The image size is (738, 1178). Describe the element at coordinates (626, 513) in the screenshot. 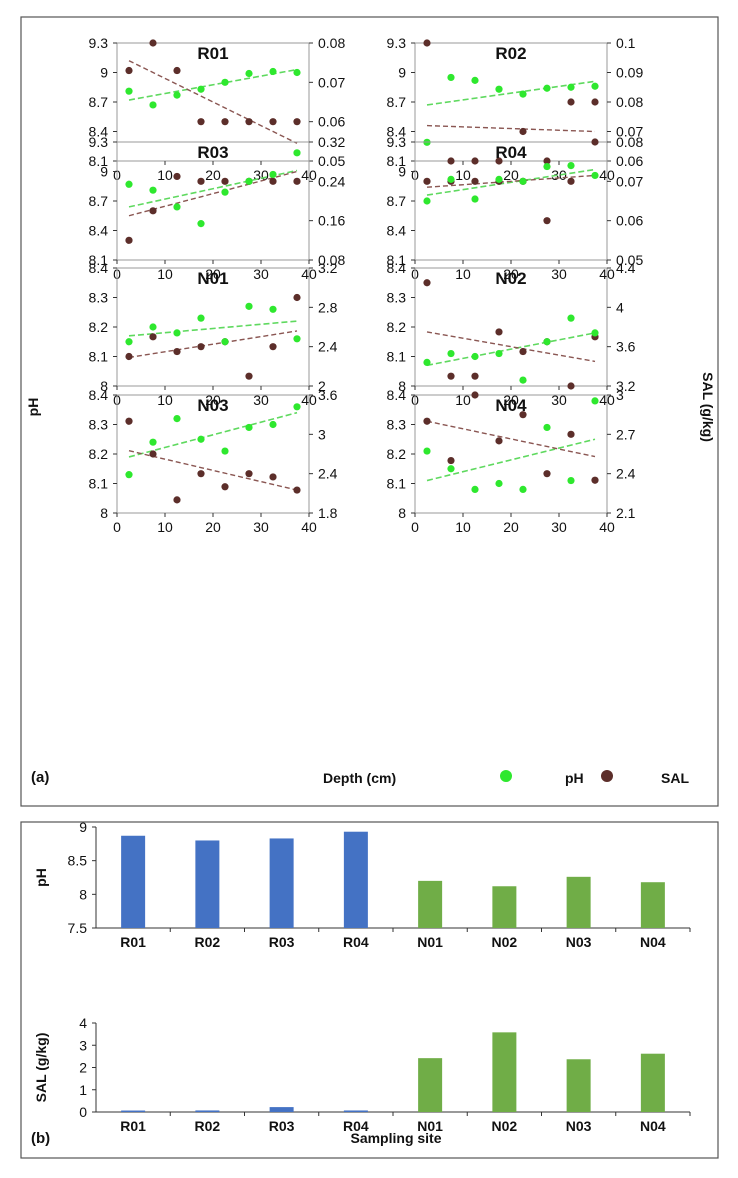

I see `sal-tick-label: 2.1` at that location.